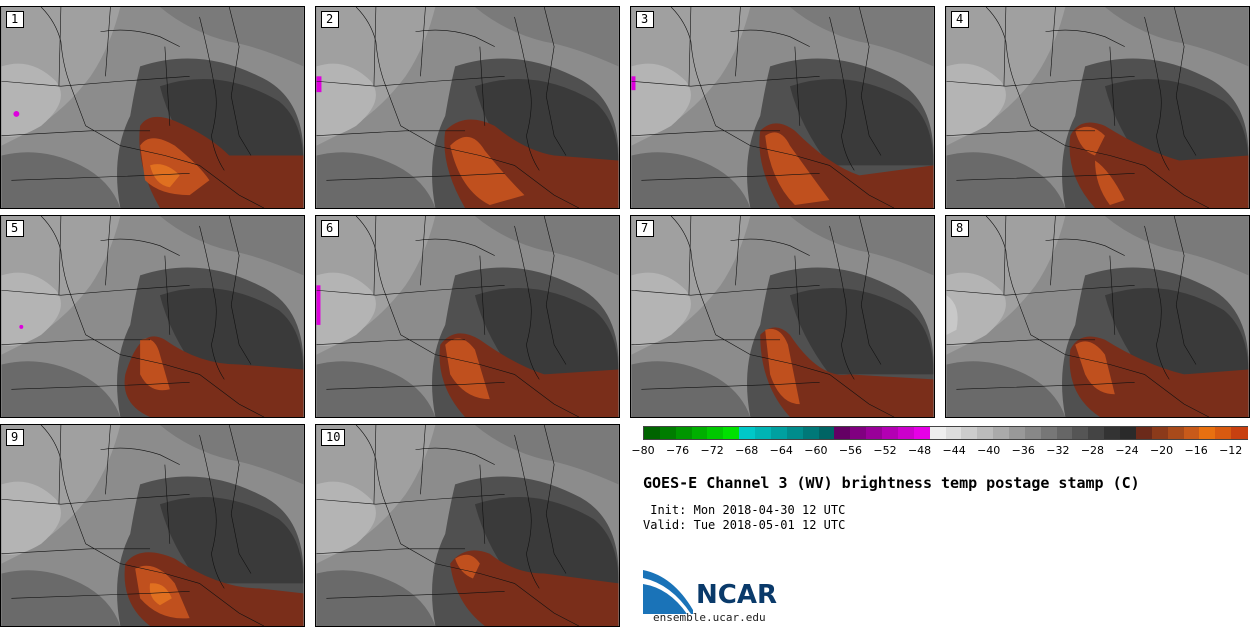 The height and width of the screenshot is (627, 1260). I want to click on colorbar-tick-label: −24, so click(1127, 450).